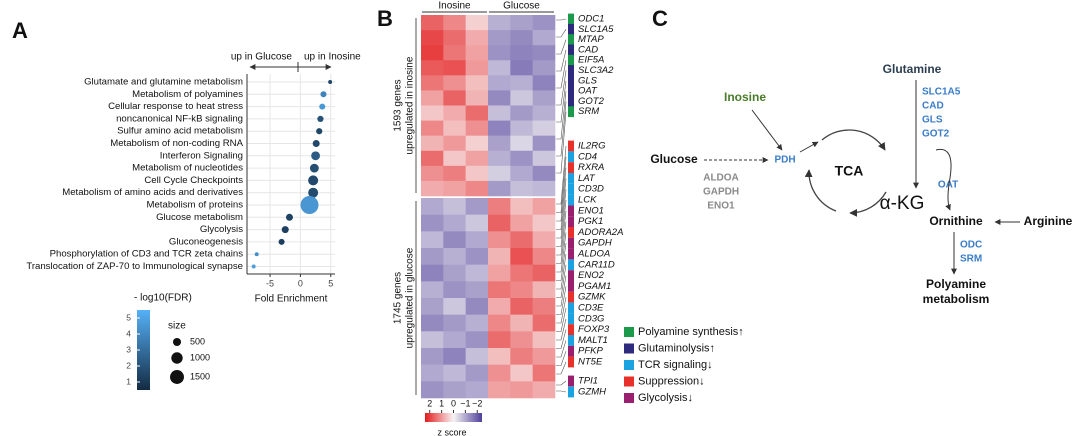  Describe the element at coordinates (591, 318) in the screenshot. I see `gene-label: CD3G` at that location.